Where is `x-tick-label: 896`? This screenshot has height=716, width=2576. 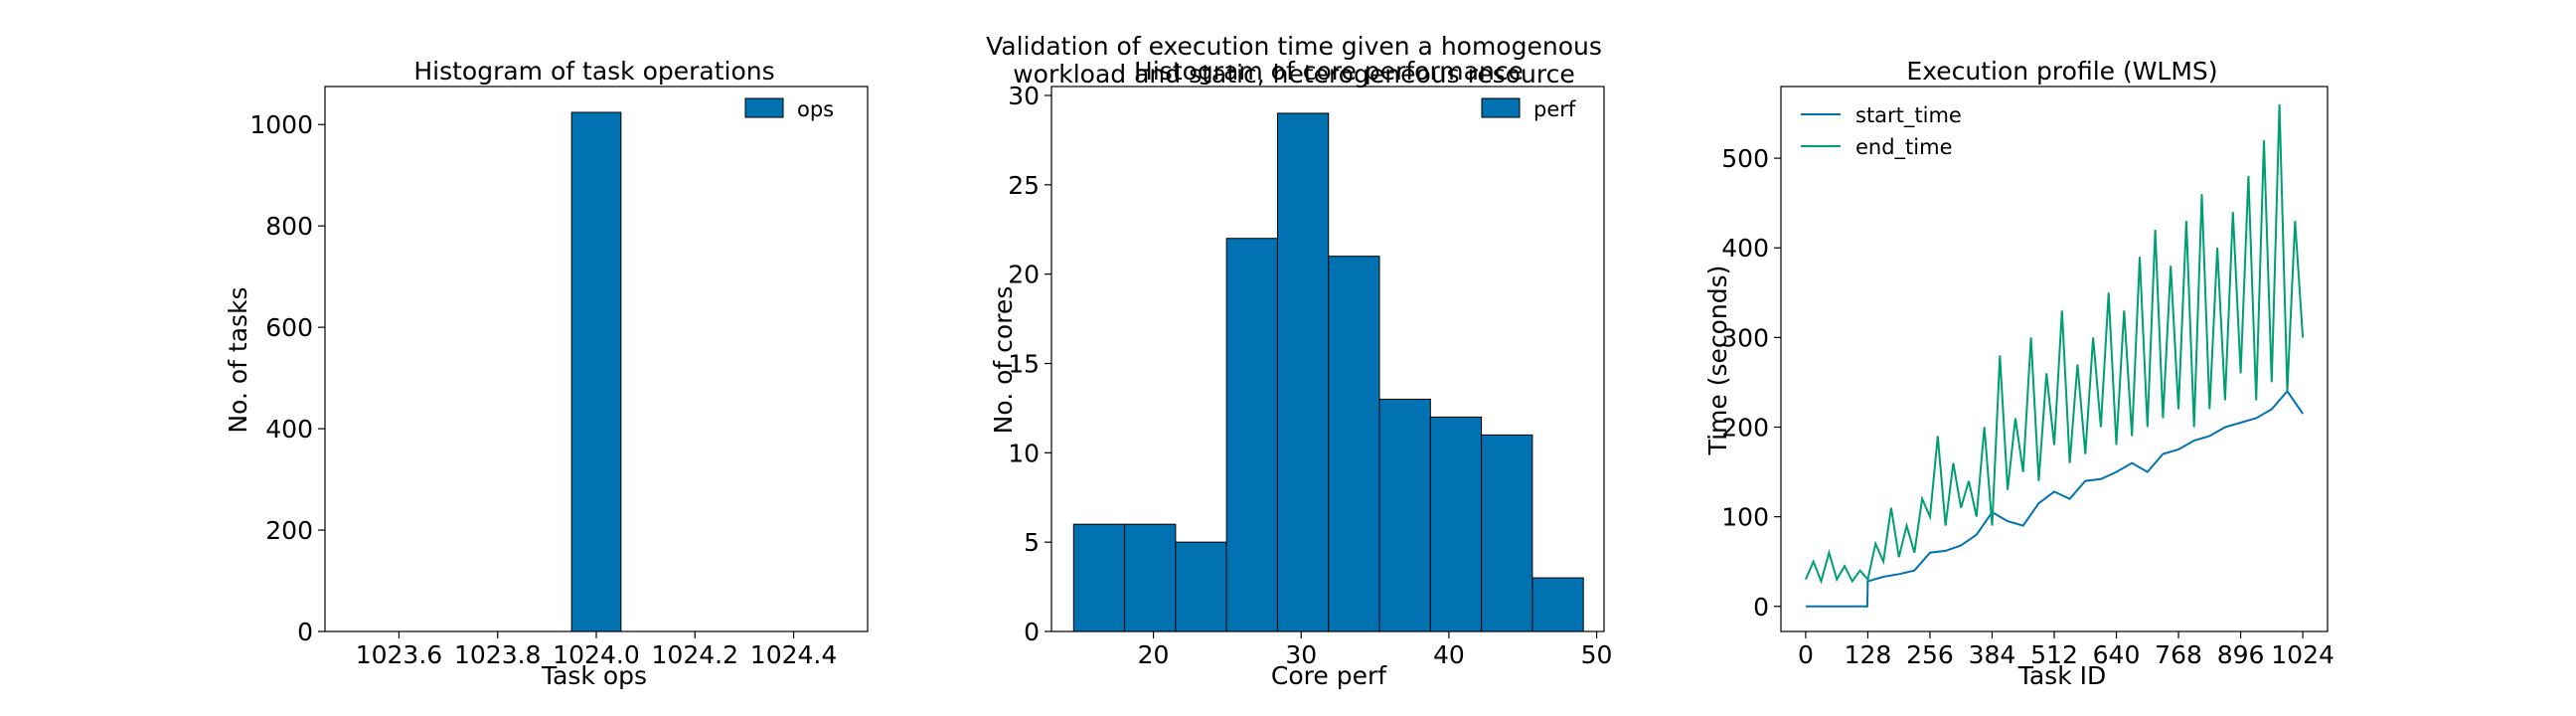 x-tick-label: 896 is located at coordinates (2241, 654).